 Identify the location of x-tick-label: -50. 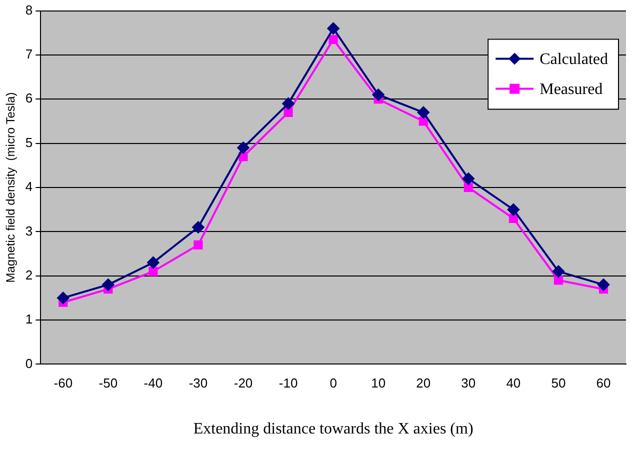
(108, 383).